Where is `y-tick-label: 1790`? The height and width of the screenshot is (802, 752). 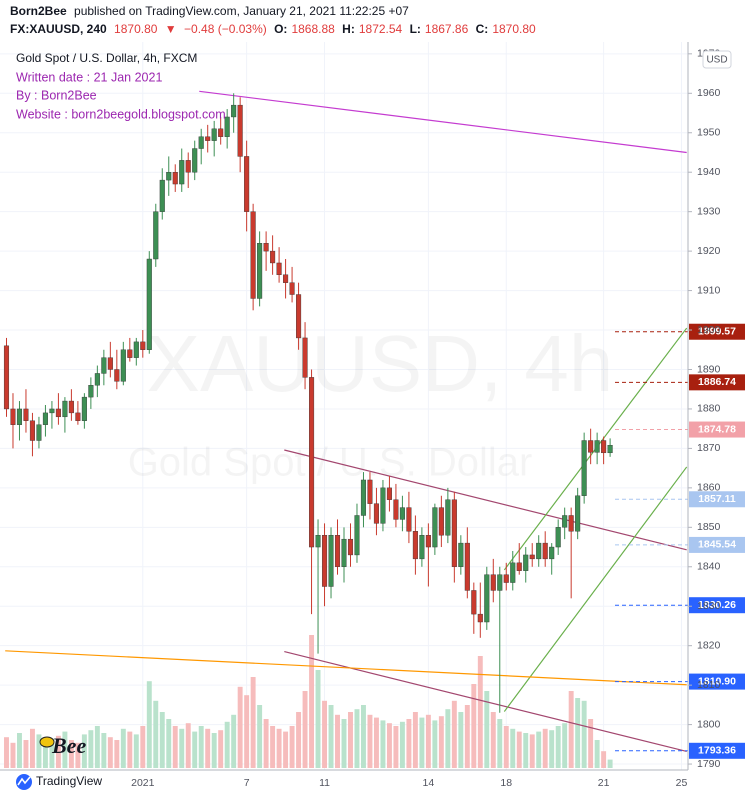 y-tick-label: 1790 is located at coordinates (709, 764).